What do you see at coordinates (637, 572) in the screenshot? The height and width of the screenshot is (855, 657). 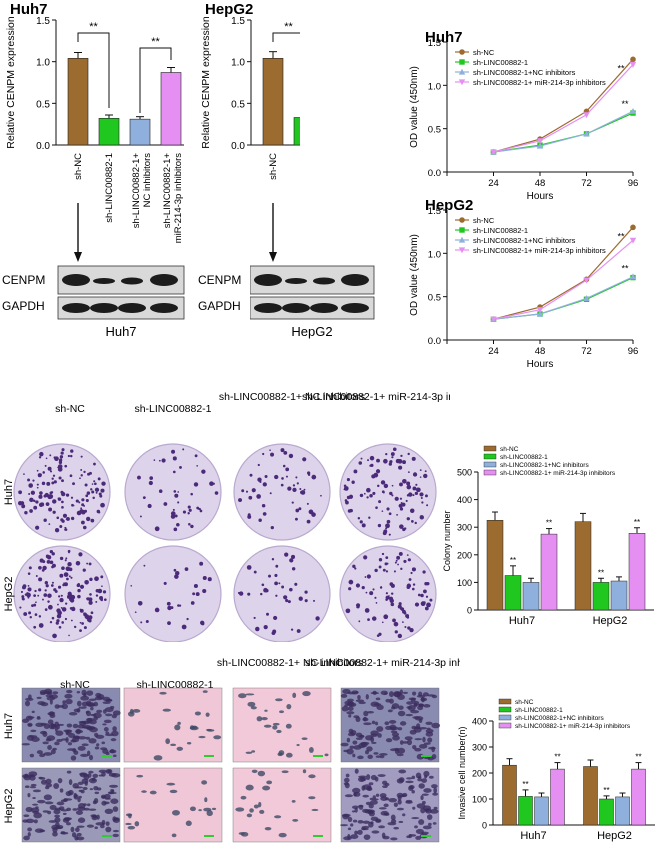 I see `bar` at bounding box center [637, 572].